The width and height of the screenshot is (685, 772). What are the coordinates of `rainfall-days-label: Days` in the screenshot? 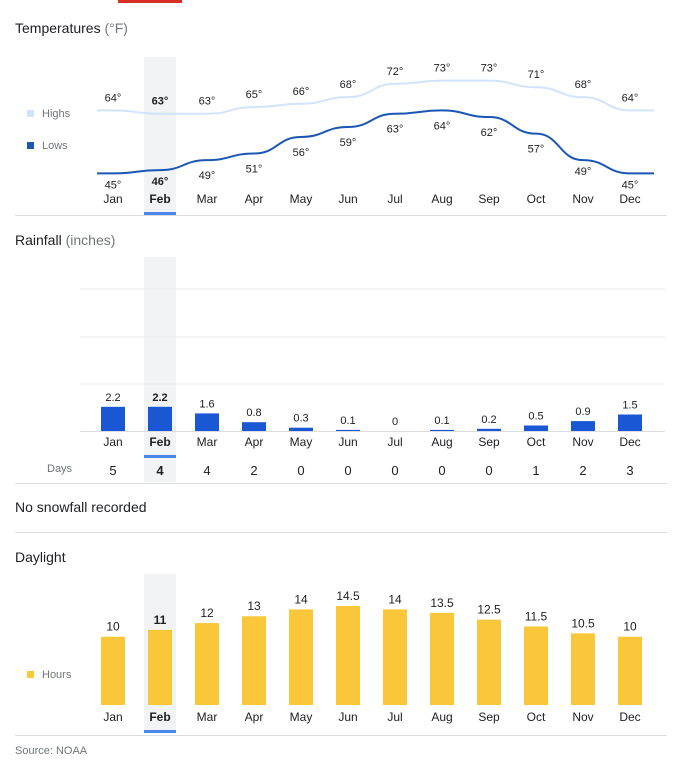 It's located at (60, 469).